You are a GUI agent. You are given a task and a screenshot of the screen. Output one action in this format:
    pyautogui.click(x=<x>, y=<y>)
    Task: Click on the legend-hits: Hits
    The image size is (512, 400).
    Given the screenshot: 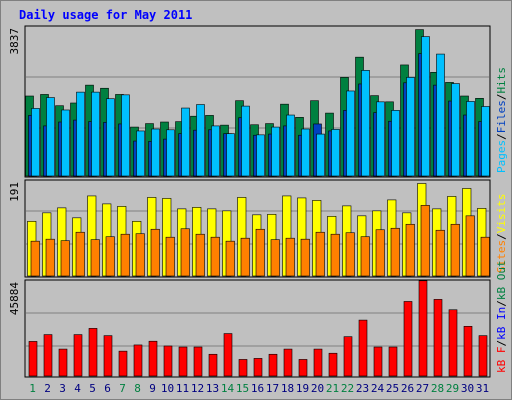 What is the action you would take?
    pyautogui.click(x=501, y=80)
    